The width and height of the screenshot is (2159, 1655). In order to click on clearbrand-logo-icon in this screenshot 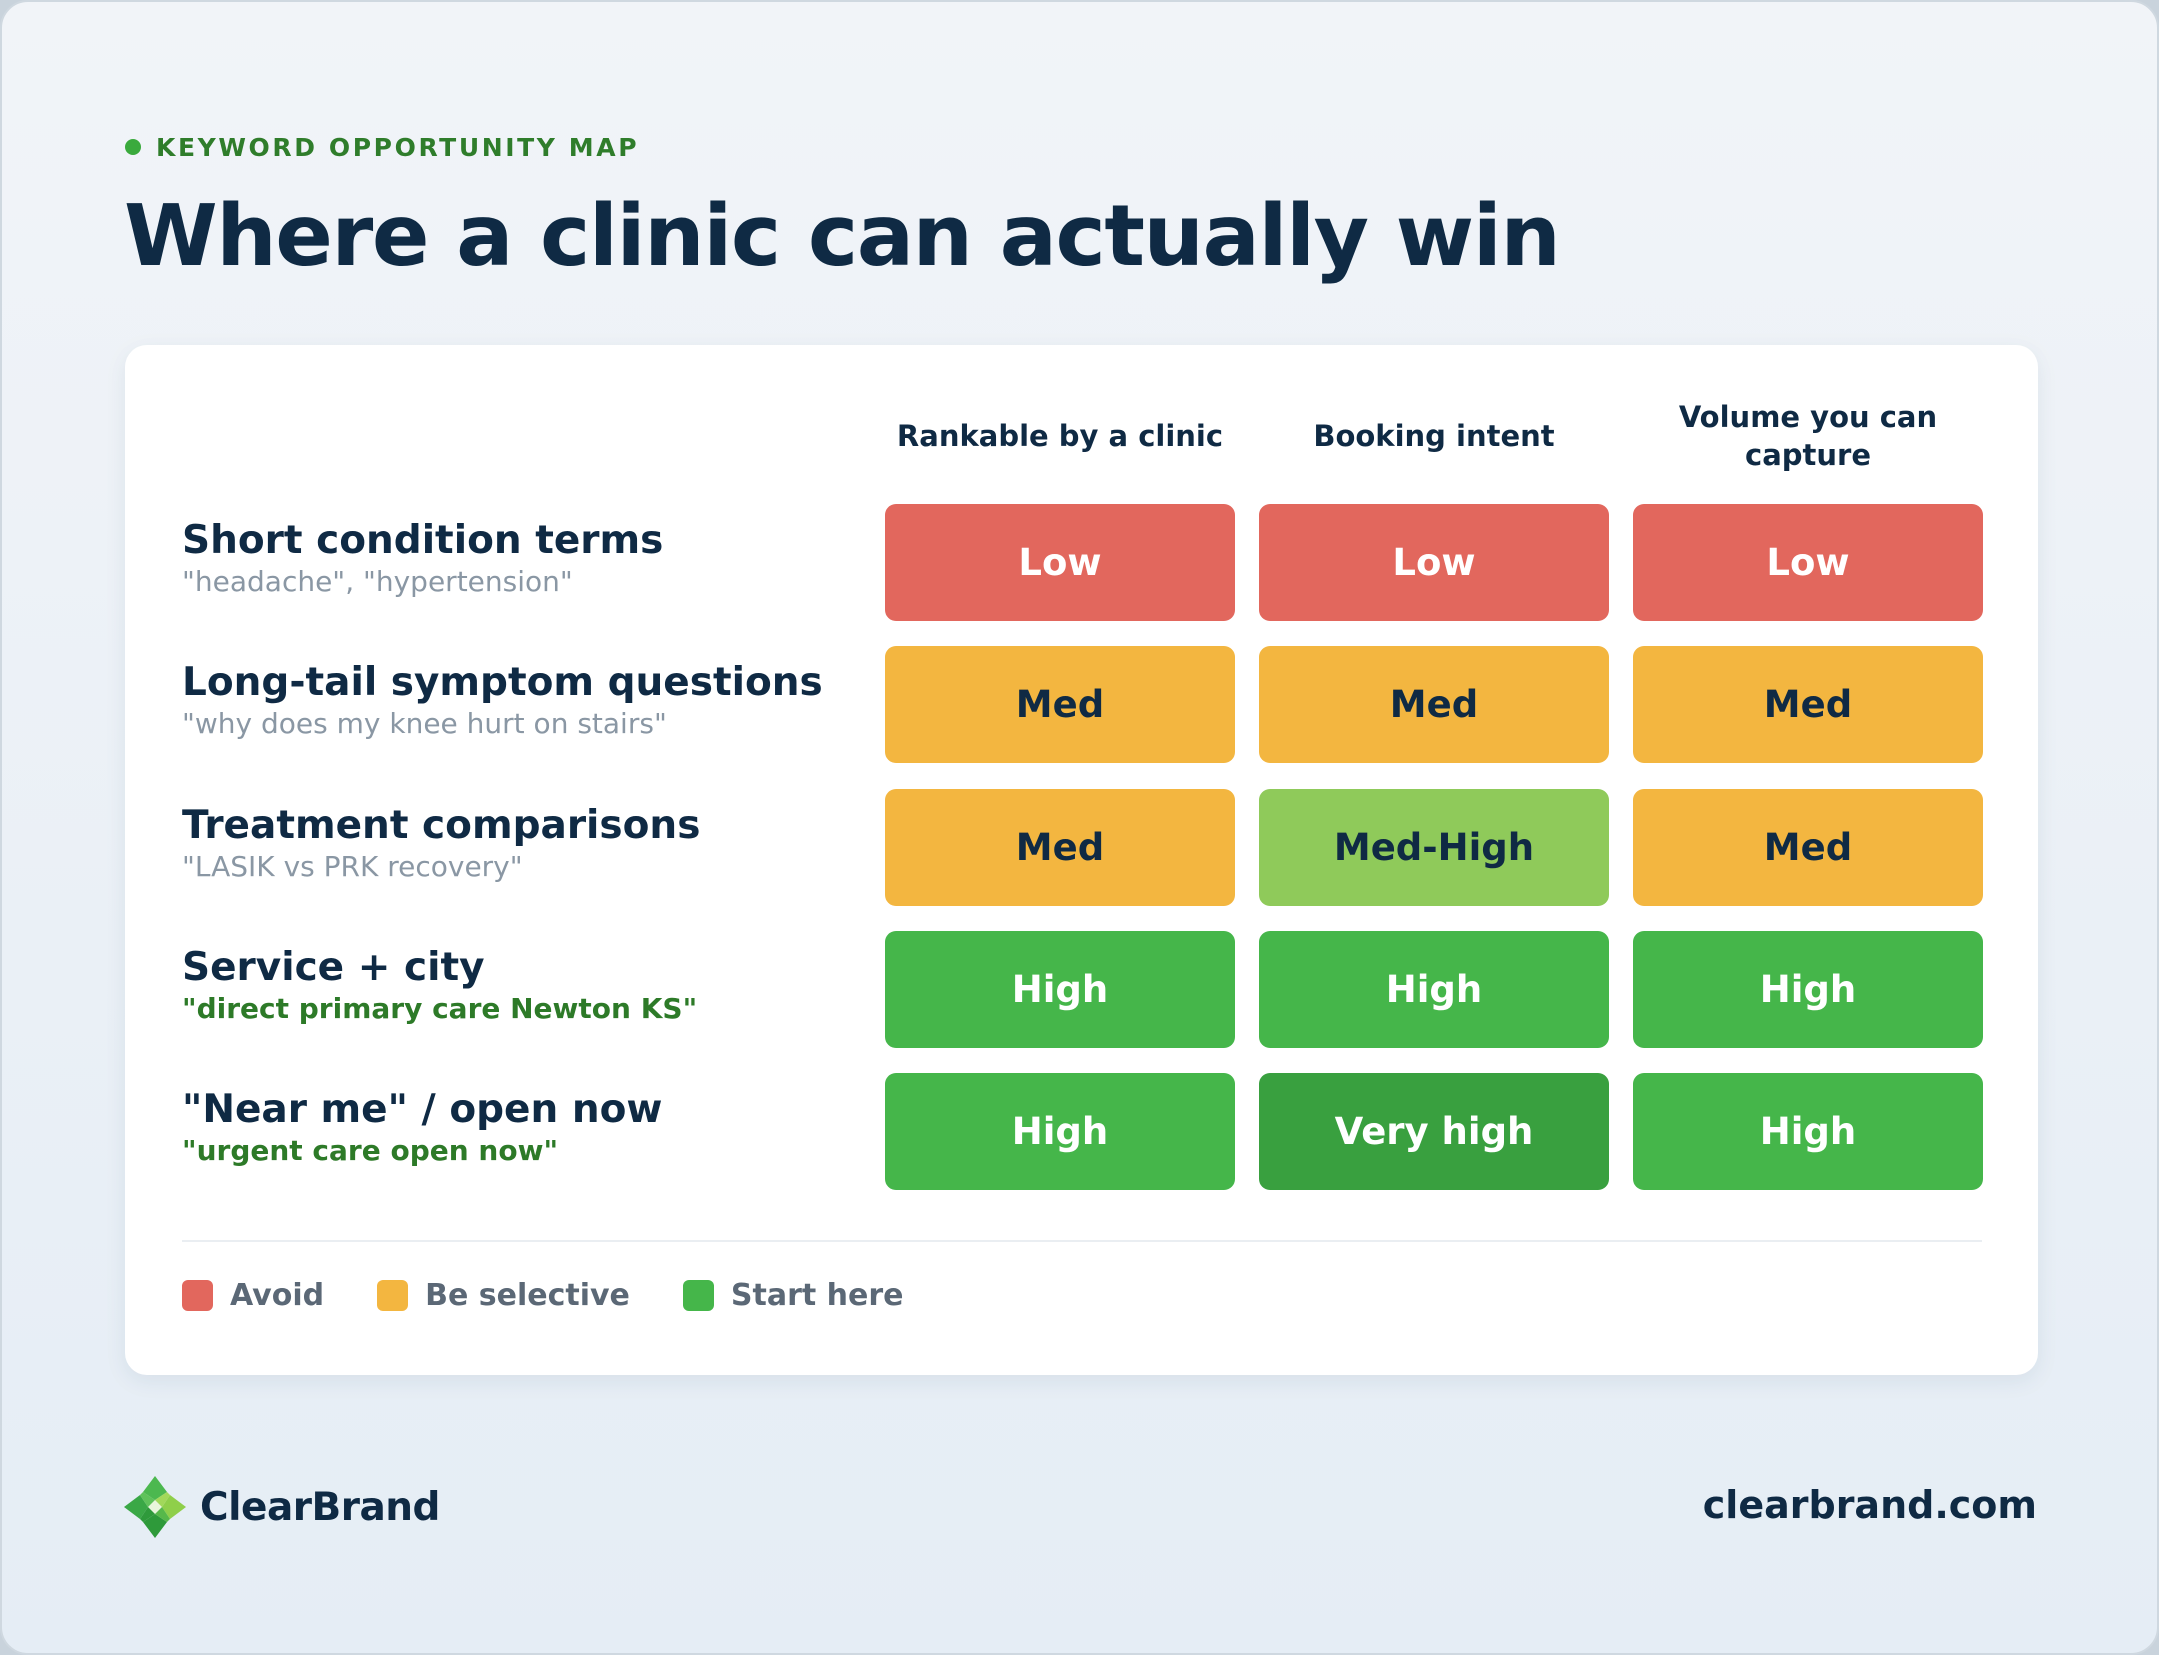, I will do `click(155, 1507)`.